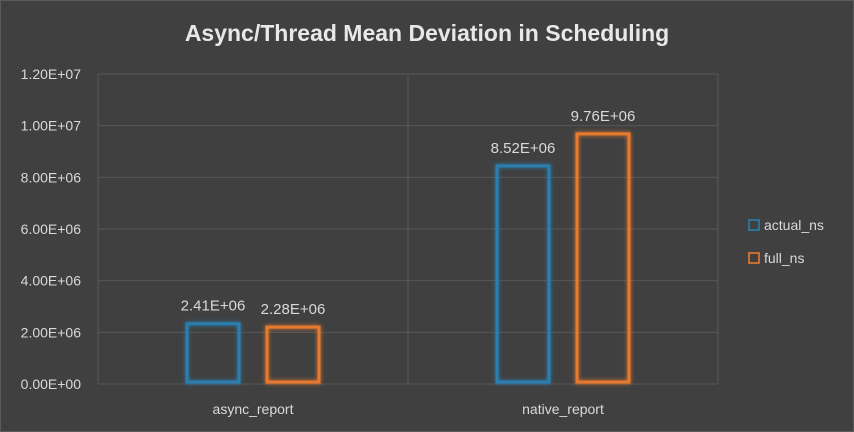 The image size is (854, 432). Describe the element at coordinates (51, 281) in the screenshot. I see `y-tick-label-2: 4.00E+06` at that location.